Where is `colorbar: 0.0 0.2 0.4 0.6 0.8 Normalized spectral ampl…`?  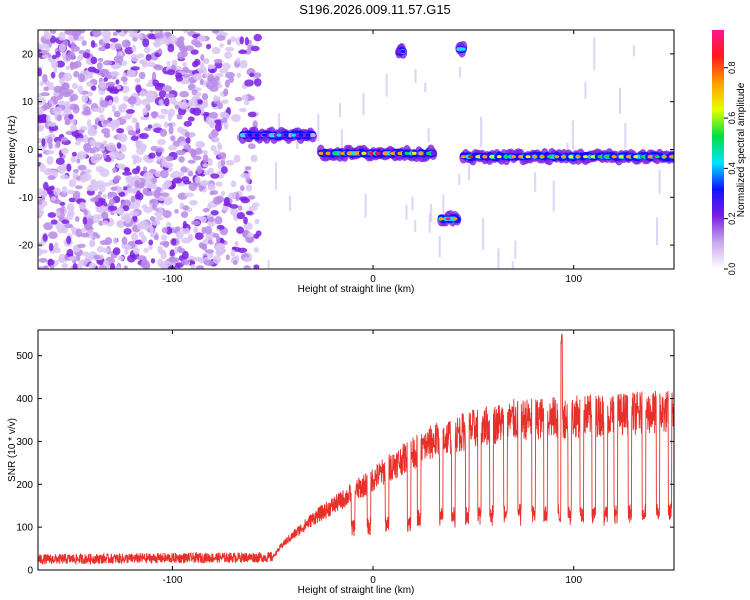
colorbar: 0.0 0.2 0.4 0.6 0.8 Normalized spectral ampl… is located at coordinates (729, 152).